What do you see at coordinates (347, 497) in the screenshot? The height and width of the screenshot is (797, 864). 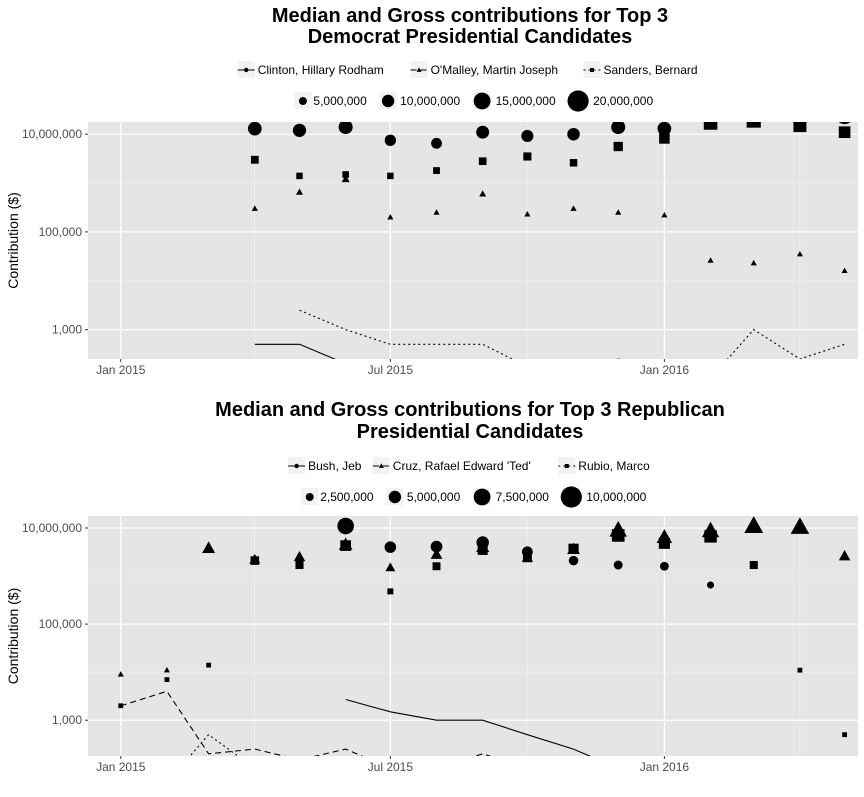 I see `size-legend-label: 2,500,000` at bounding box center [347, 497].